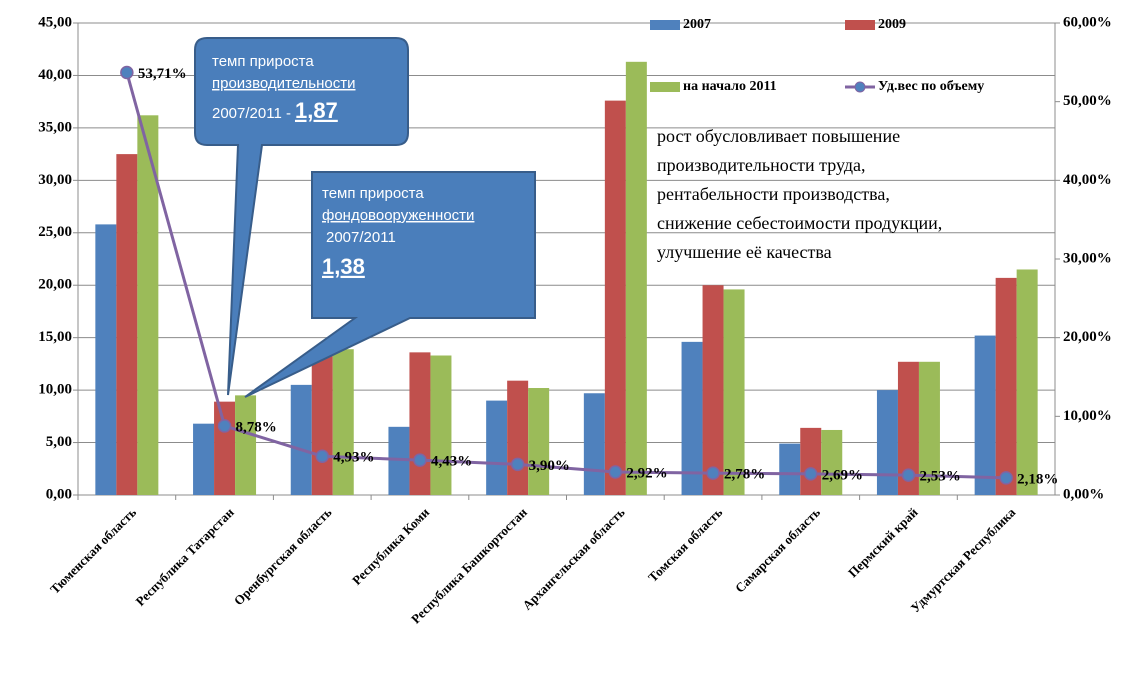  Describe the element at coordinates (685, 545) in the screenshot. I see `x-tick-label: Томская область` at that location.